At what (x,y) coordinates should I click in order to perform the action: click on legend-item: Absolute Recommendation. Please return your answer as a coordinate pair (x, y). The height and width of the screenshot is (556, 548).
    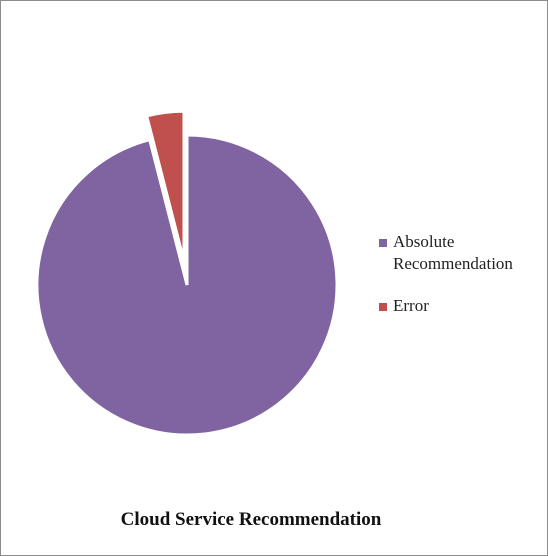
    Looking at the image, I should click on (459, 253).